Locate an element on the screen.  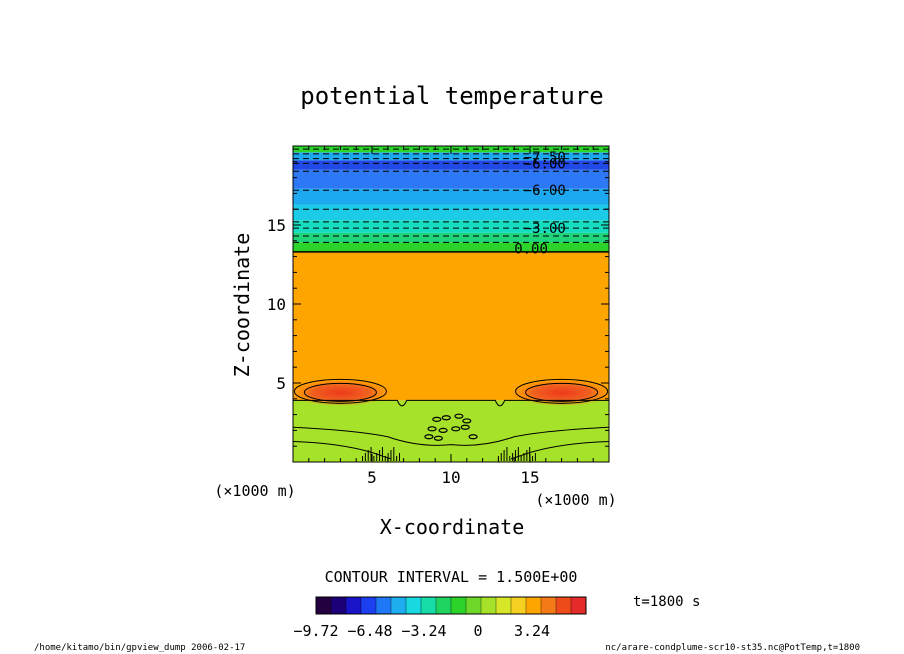
contour-label: 0.00 is located at coordinates (531, 250).